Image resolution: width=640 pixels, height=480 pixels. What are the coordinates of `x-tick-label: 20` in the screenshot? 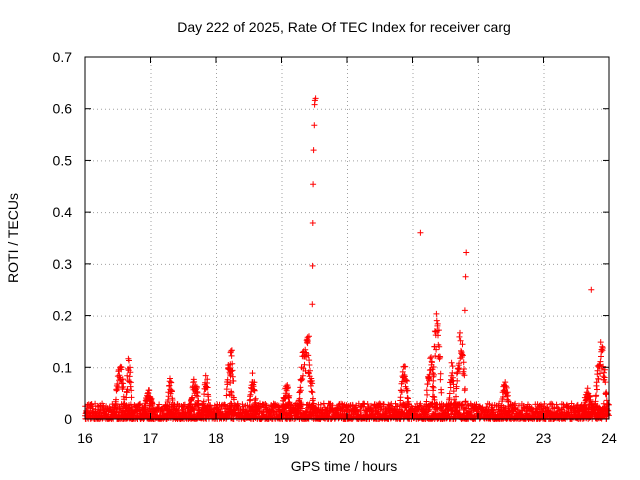 It's located at (347, 438).